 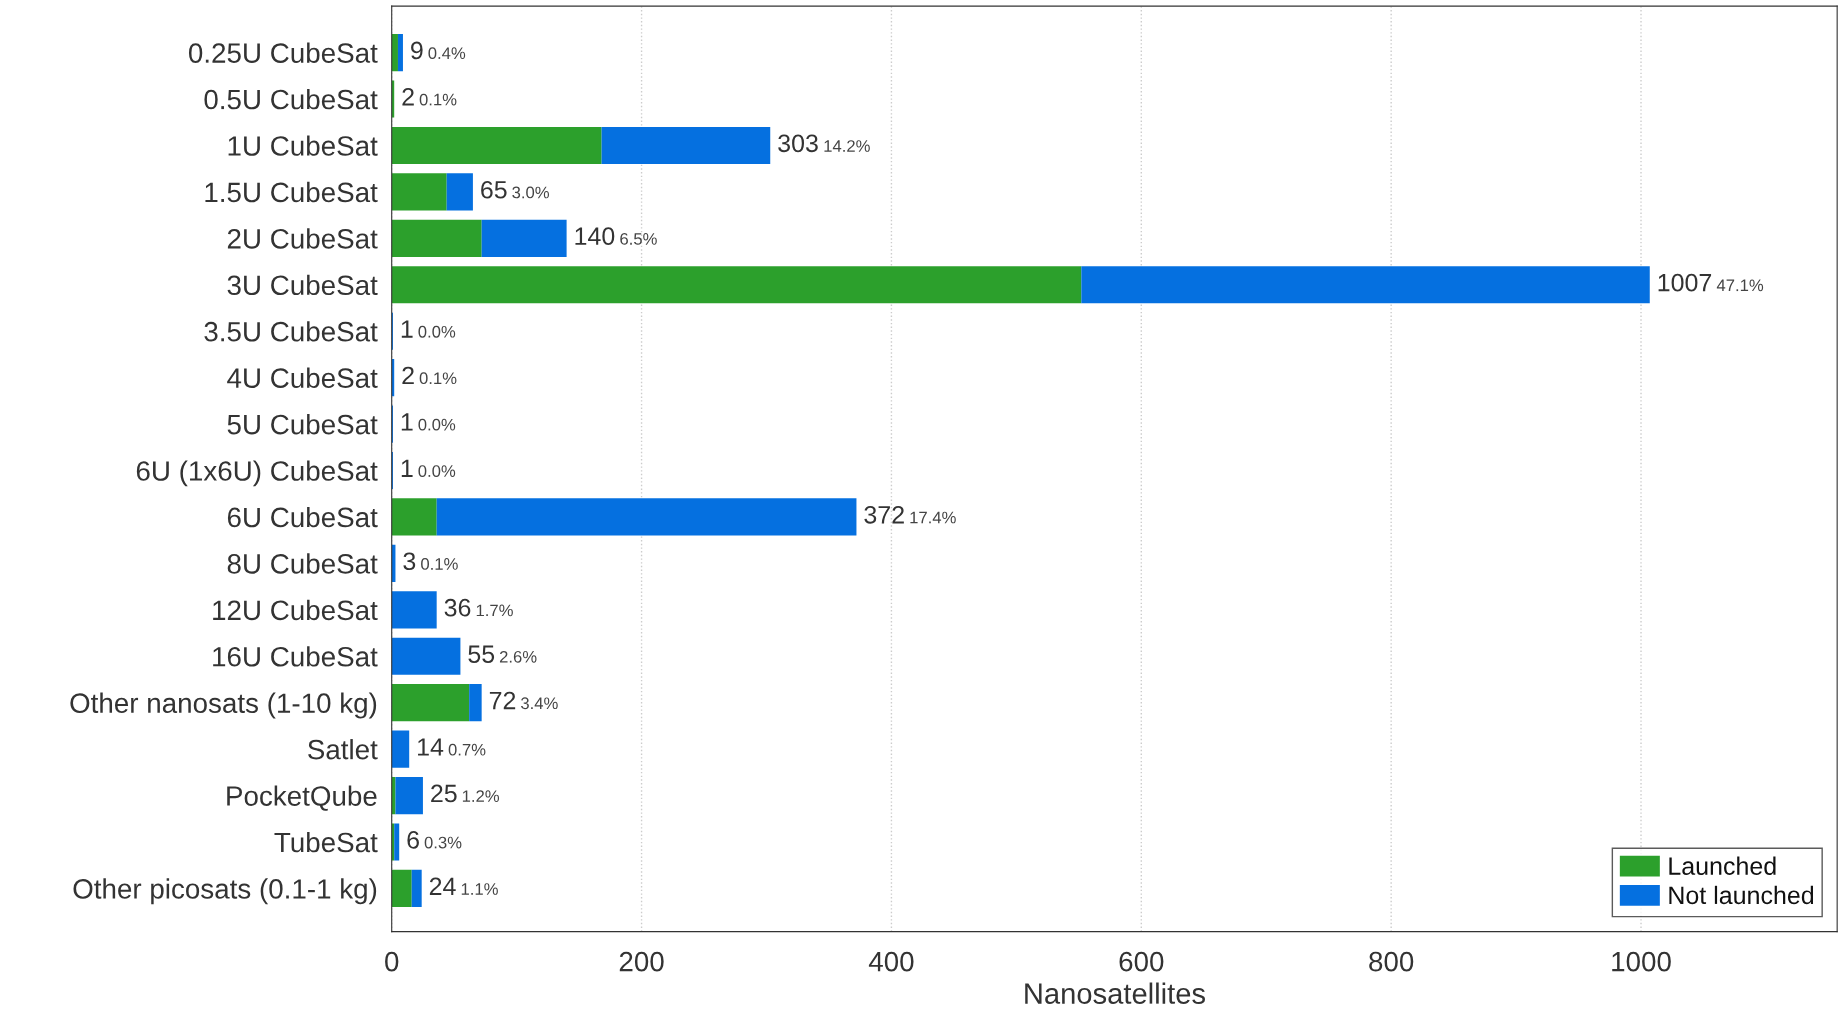 What do you see at coordinates (595, 236) in the screenshot?
I see `total-label: 140` at bounding box center [595, 236].